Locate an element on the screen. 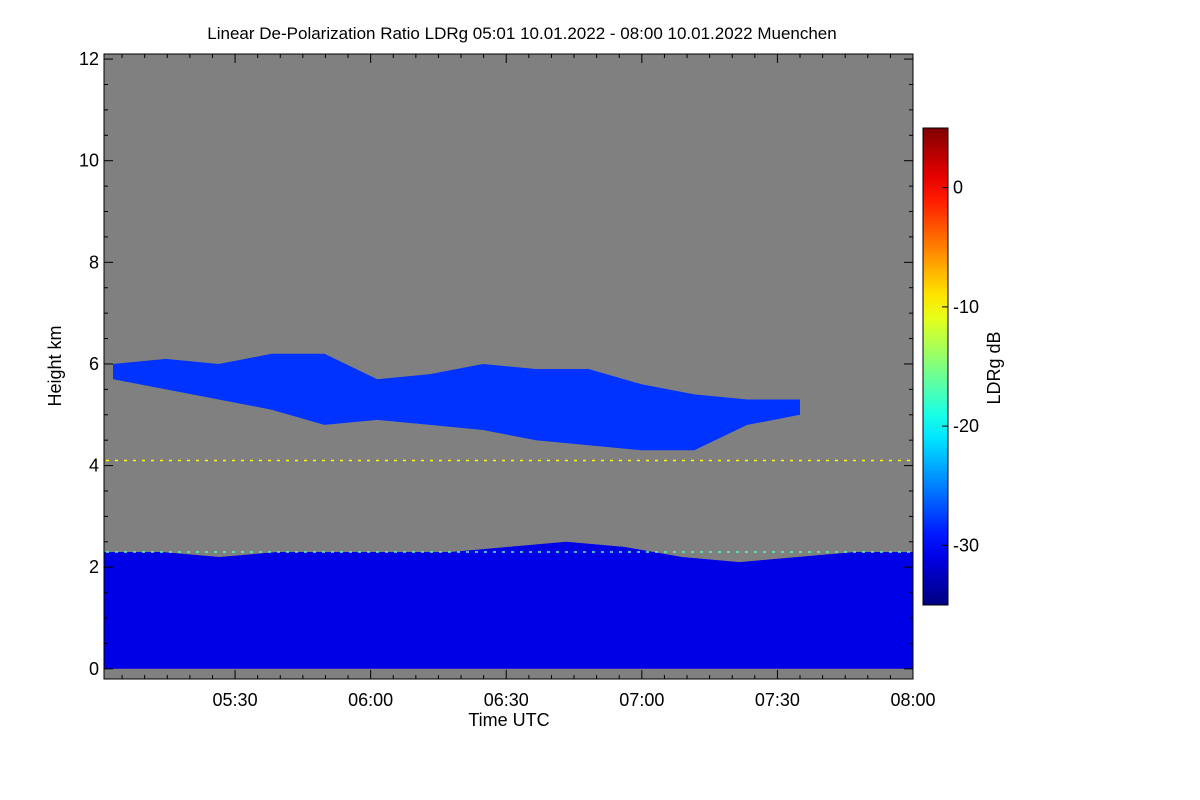 This screenshot has width=1200, height=800. colorbar-tick-label--20: -20 is located at coordinates (966, 426).